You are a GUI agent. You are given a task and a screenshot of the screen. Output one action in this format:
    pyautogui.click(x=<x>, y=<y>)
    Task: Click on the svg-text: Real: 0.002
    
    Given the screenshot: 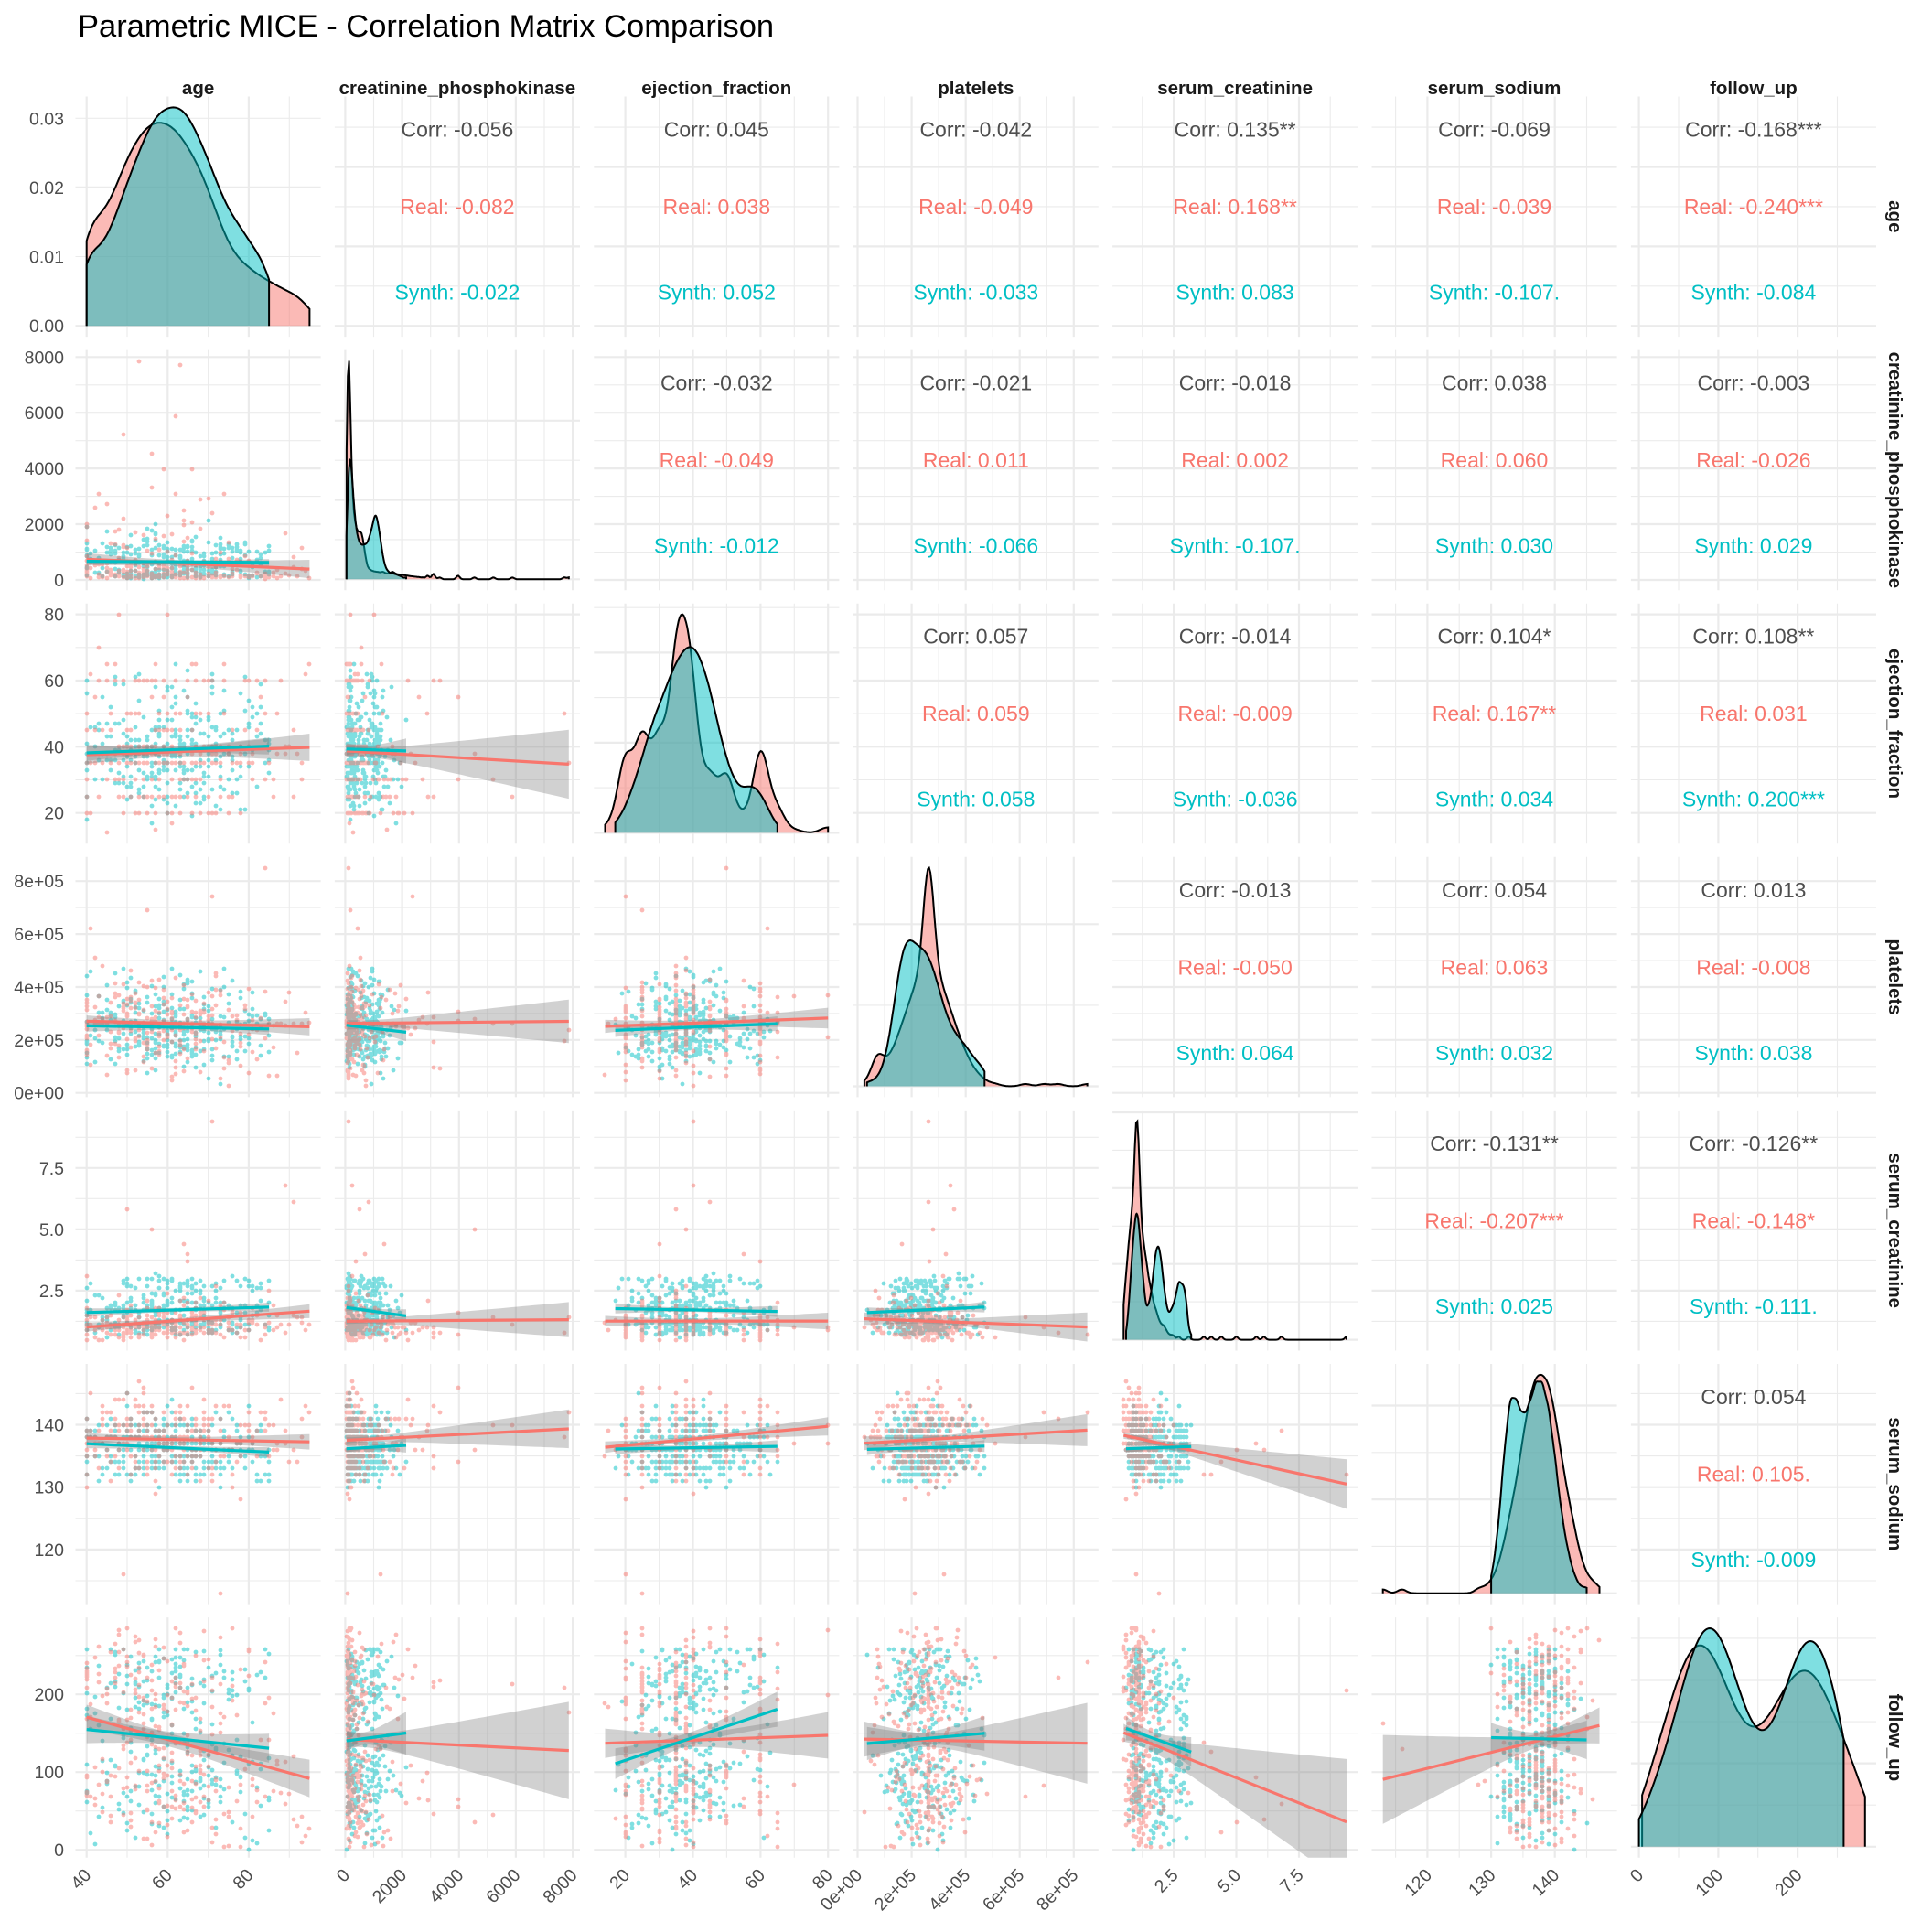 What is the action you would take?
    pyautogui.click(x=1235, y=460)
    